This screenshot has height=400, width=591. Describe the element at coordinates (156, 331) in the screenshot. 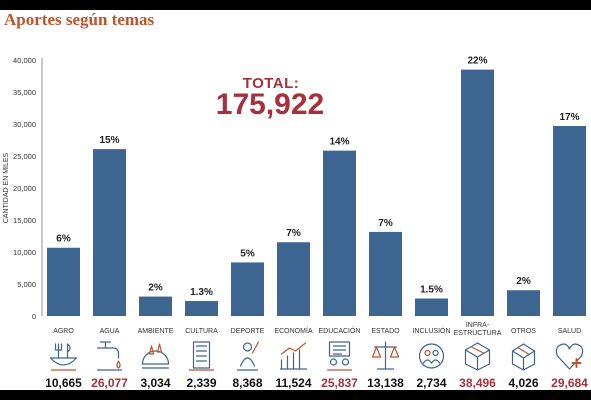

I see `category-label: AMBIENTE` at that location.